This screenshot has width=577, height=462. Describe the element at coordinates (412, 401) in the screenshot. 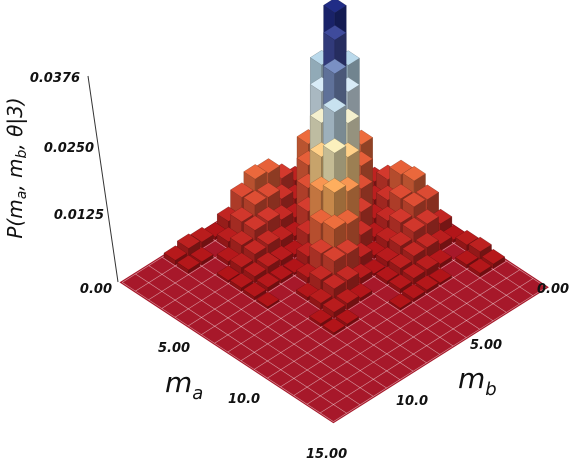

I see `mb-tick-label: 10.0` at that location.